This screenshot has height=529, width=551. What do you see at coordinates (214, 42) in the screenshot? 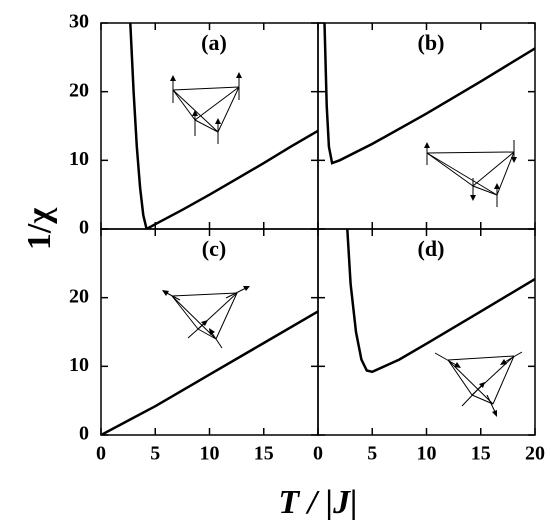
I see `panel-label: (a)` at bounding box center [214, 42].